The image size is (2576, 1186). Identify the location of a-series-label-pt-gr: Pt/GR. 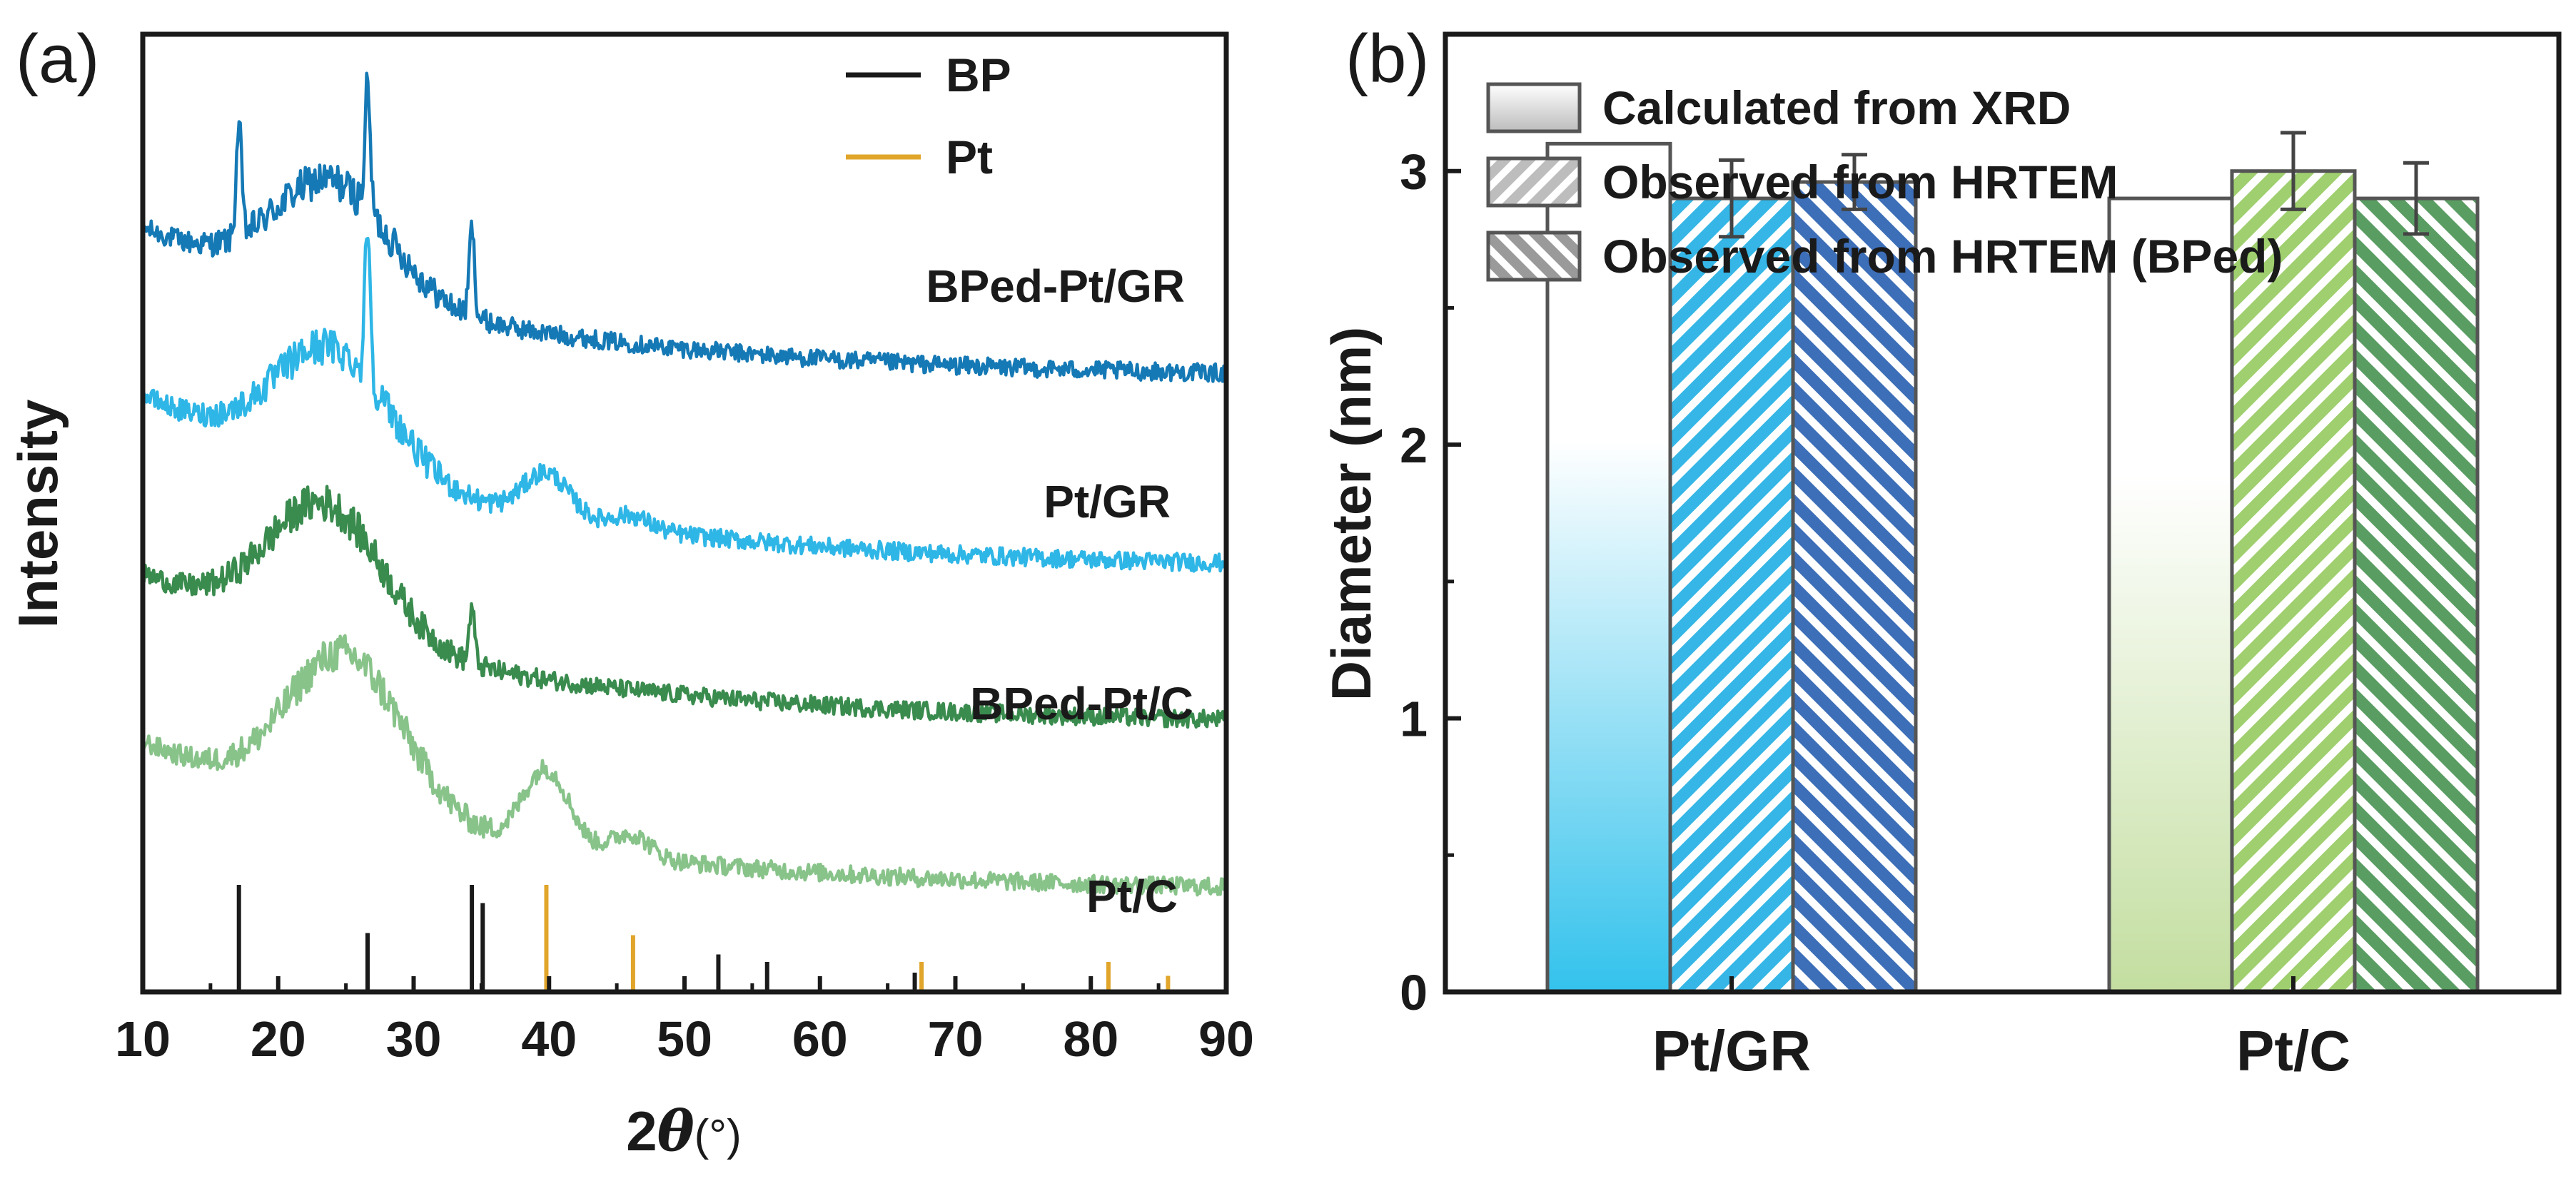
(1107, 501).